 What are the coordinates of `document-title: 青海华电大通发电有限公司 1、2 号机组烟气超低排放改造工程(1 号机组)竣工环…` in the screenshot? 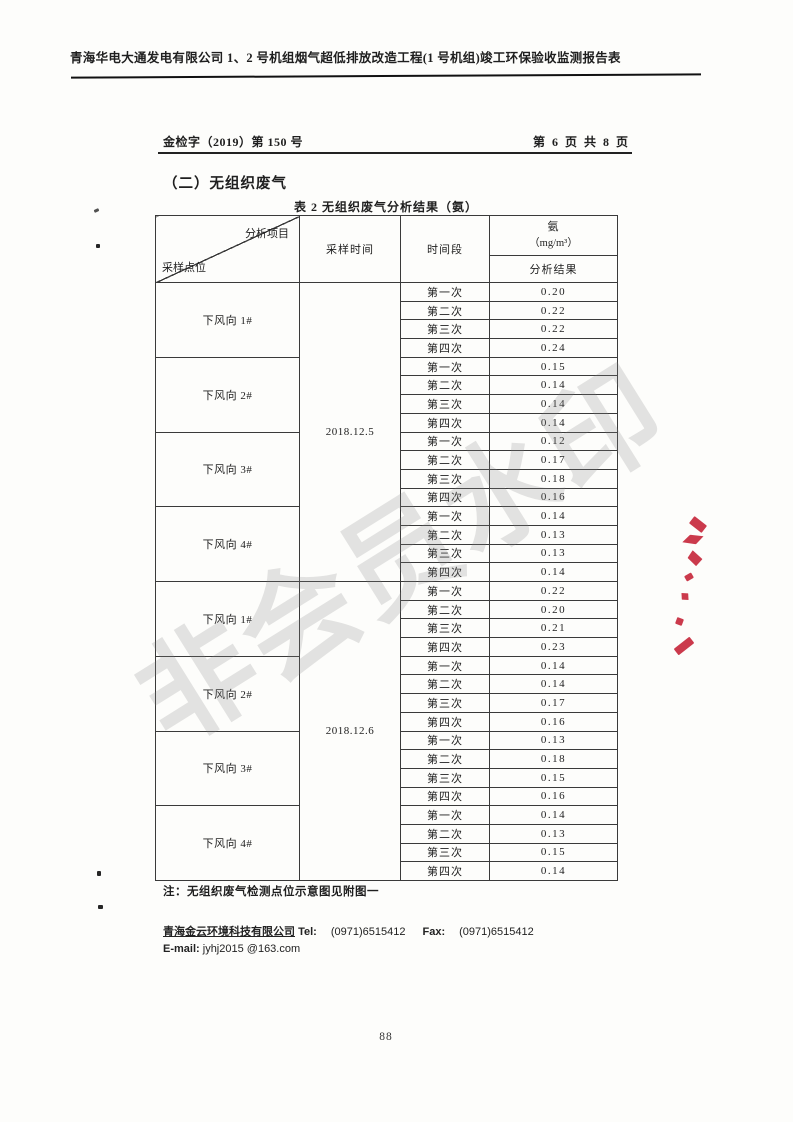 It's located at (345, 58).